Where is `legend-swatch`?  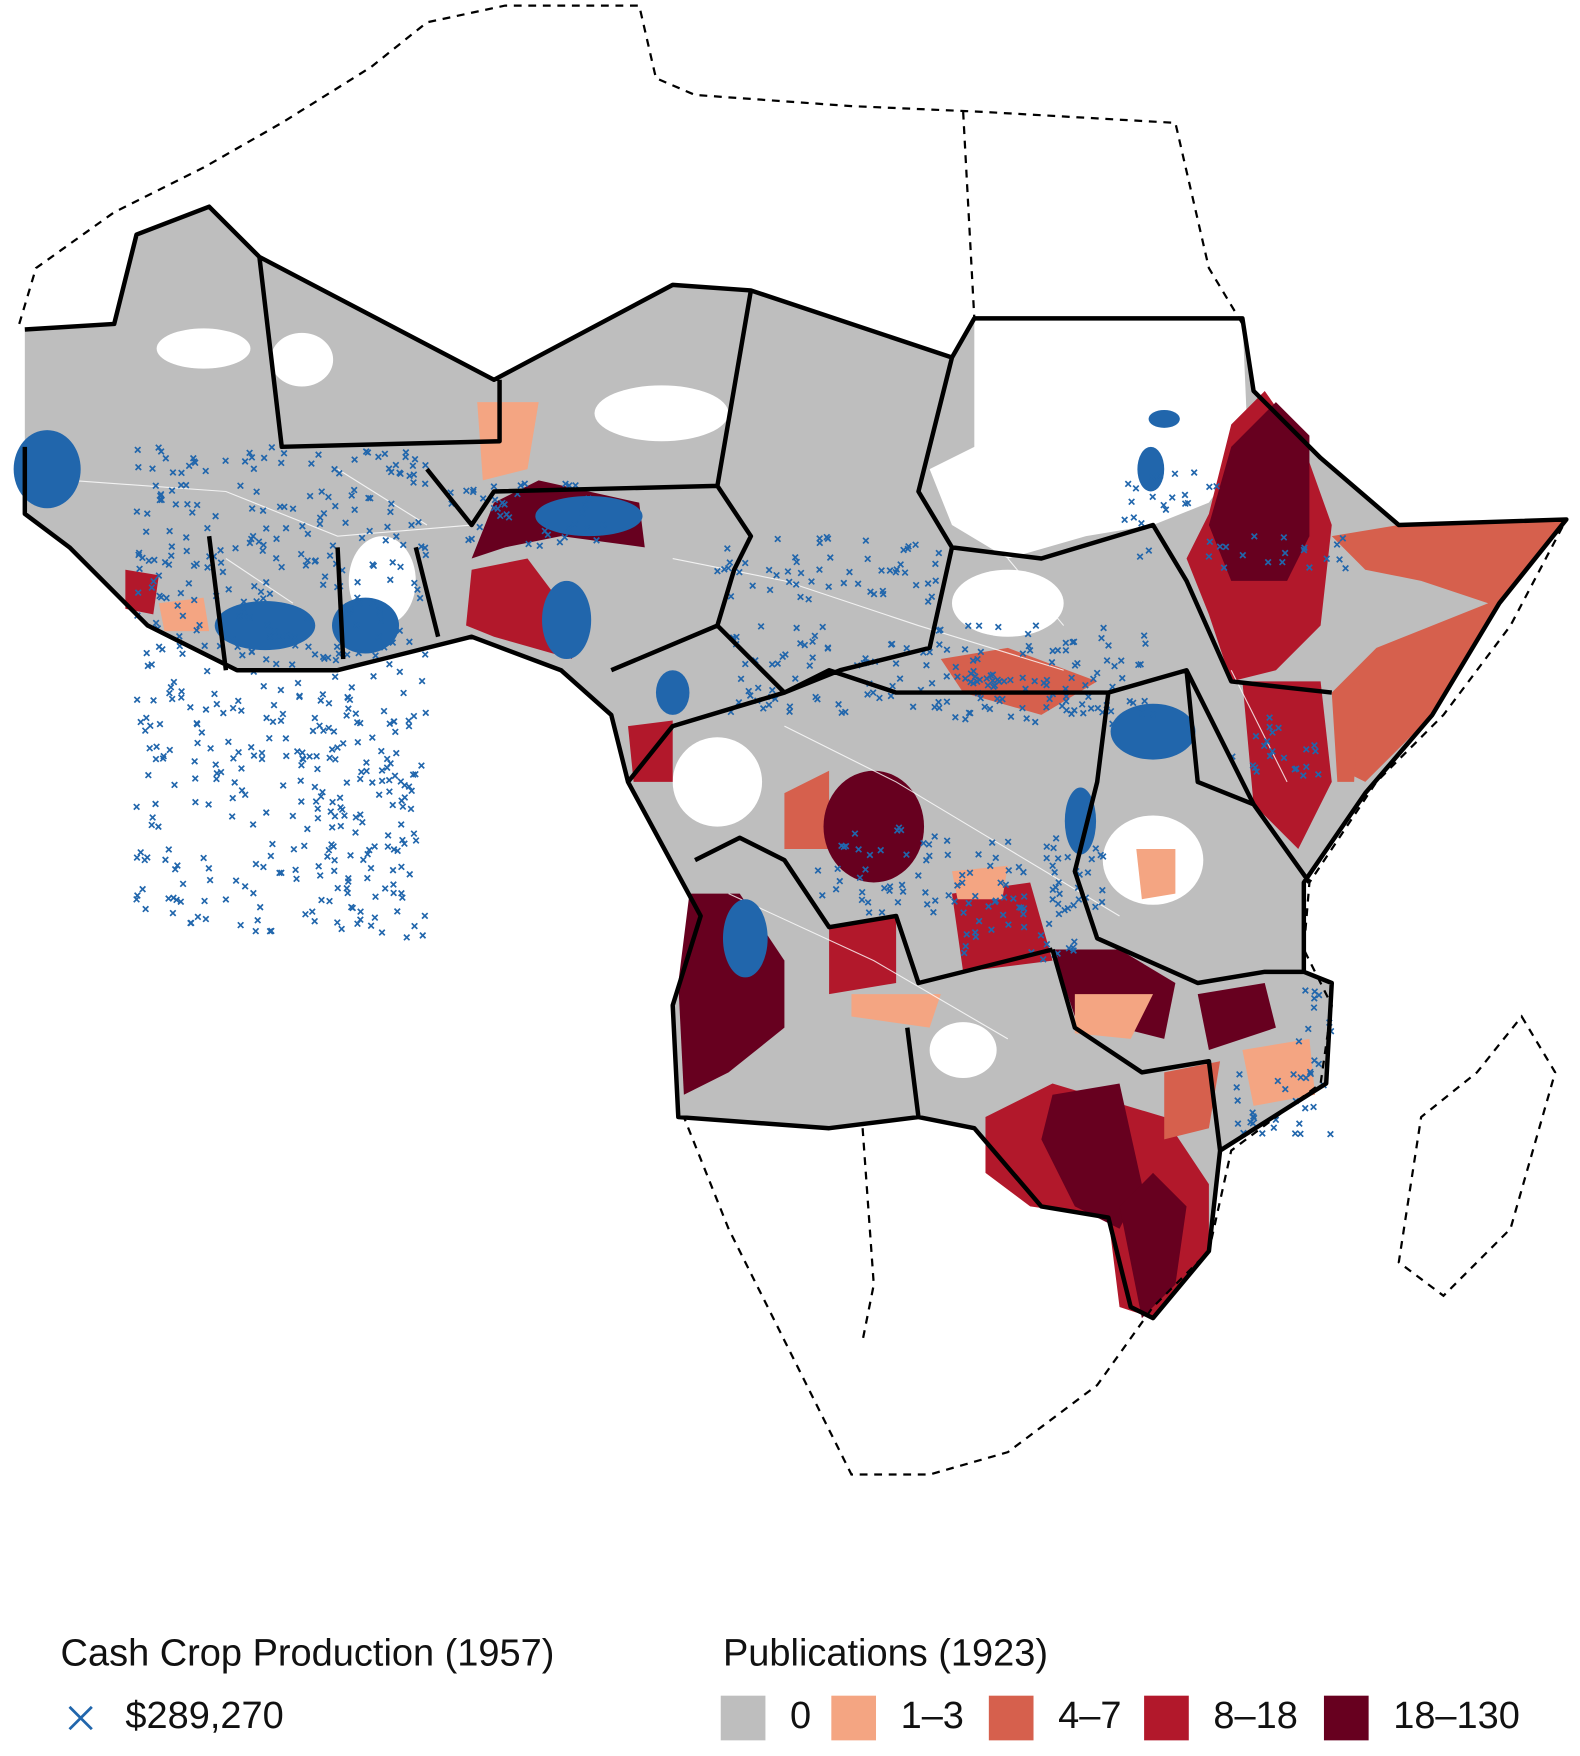
legend-swatch is located at coordinates (854, 1718).